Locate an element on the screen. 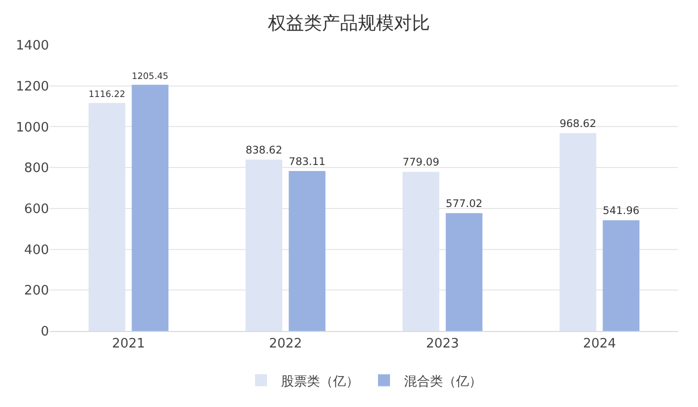  data-label: 541.96 is located at coordinates (621, 211).